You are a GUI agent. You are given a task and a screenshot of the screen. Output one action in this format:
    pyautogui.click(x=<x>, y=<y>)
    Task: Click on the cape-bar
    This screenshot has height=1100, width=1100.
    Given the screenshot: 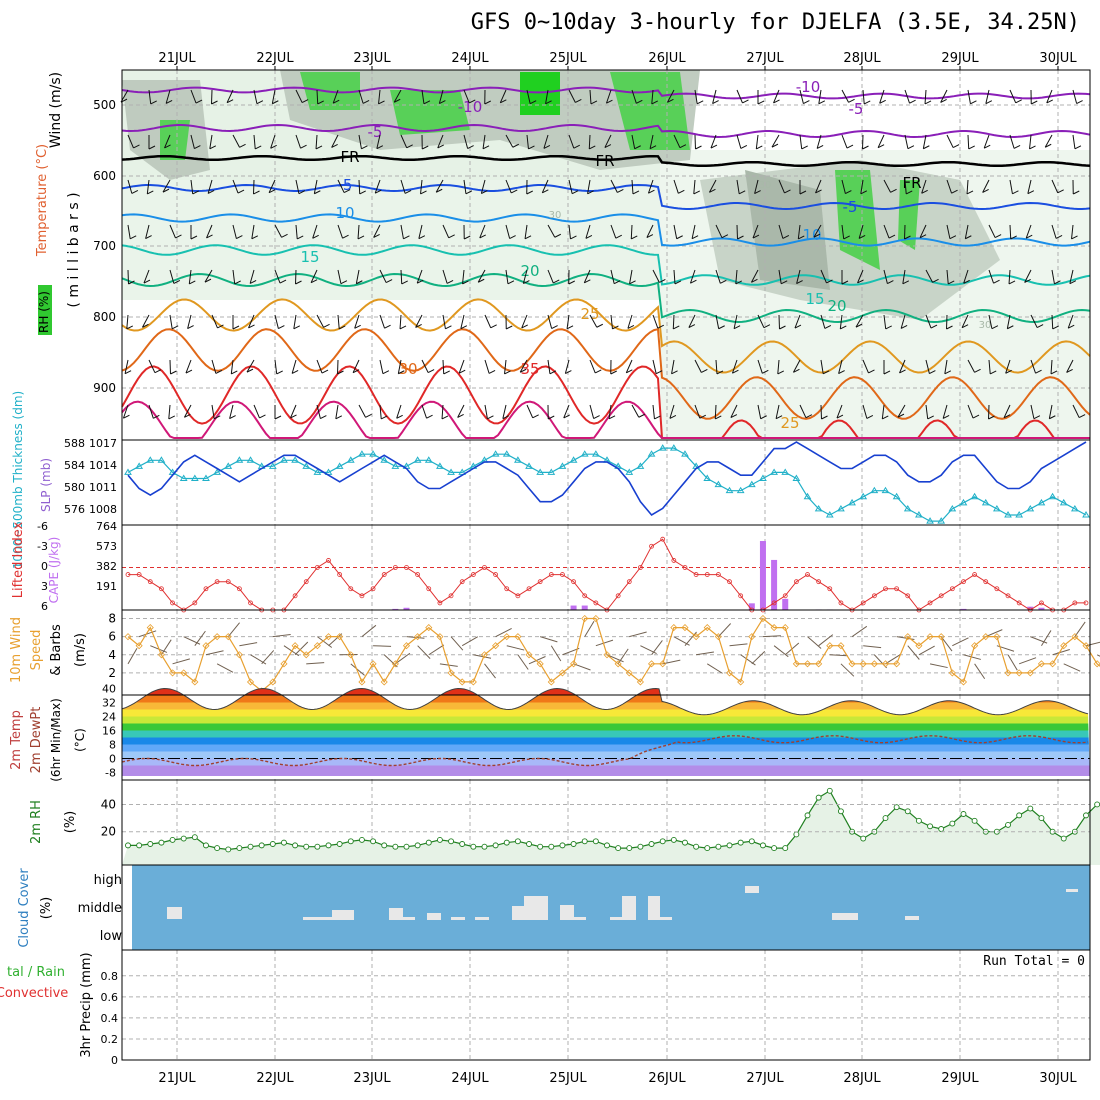 What is the action you would take?
    pyautogui.click(x=1041, y=608)
    